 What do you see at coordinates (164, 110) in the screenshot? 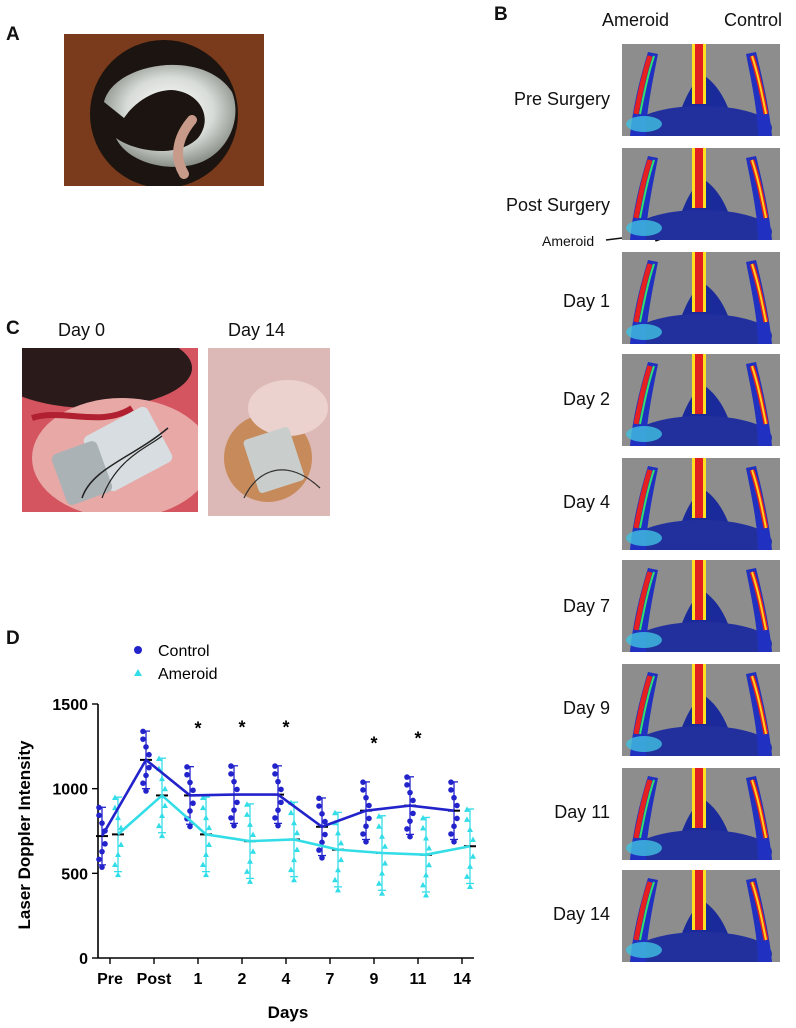
I see `ameroid-constrictor-photo` at bounding box center [164, 110].